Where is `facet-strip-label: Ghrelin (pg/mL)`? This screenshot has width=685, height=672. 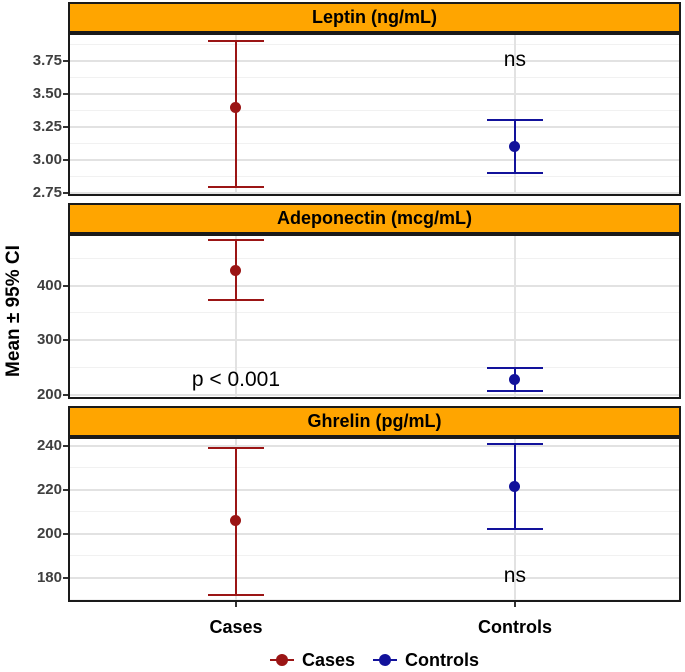
facet-strip-label: Ghrelin (pg/mL) is located at coordinates (374, 421).